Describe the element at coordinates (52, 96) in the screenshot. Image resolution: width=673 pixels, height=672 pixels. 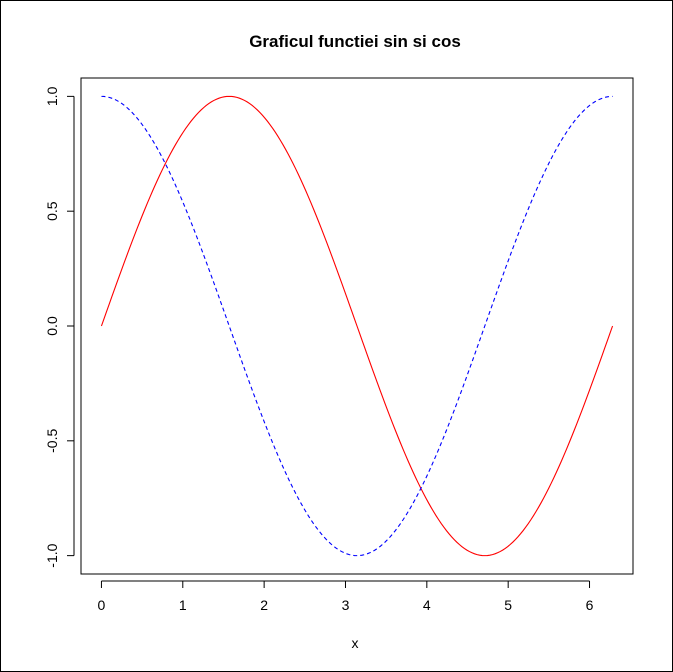
I see `y-tick-label: 1.0` at that location.